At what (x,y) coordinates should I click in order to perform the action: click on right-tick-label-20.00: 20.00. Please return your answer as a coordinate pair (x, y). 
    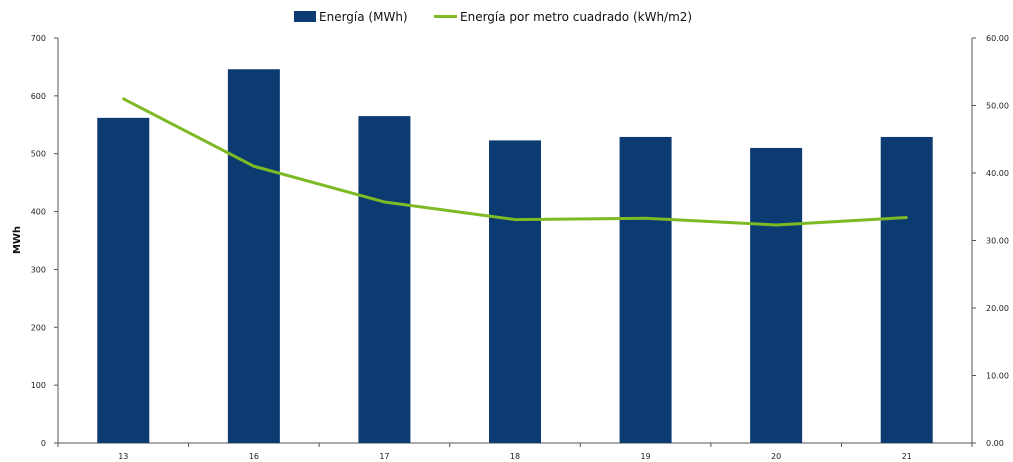
    Looking at the image, I should click on (997, 308).